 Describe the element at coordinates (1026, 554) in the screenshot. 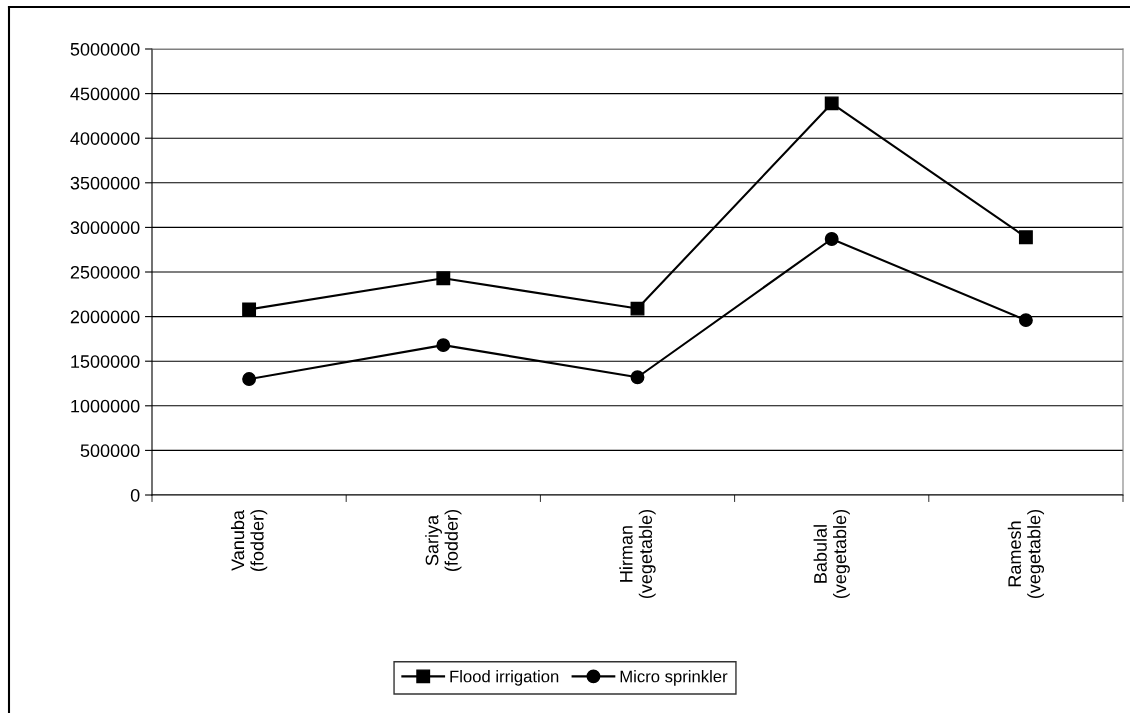

I see `x-tick-label: Ramesh (vegetable)` at that location.